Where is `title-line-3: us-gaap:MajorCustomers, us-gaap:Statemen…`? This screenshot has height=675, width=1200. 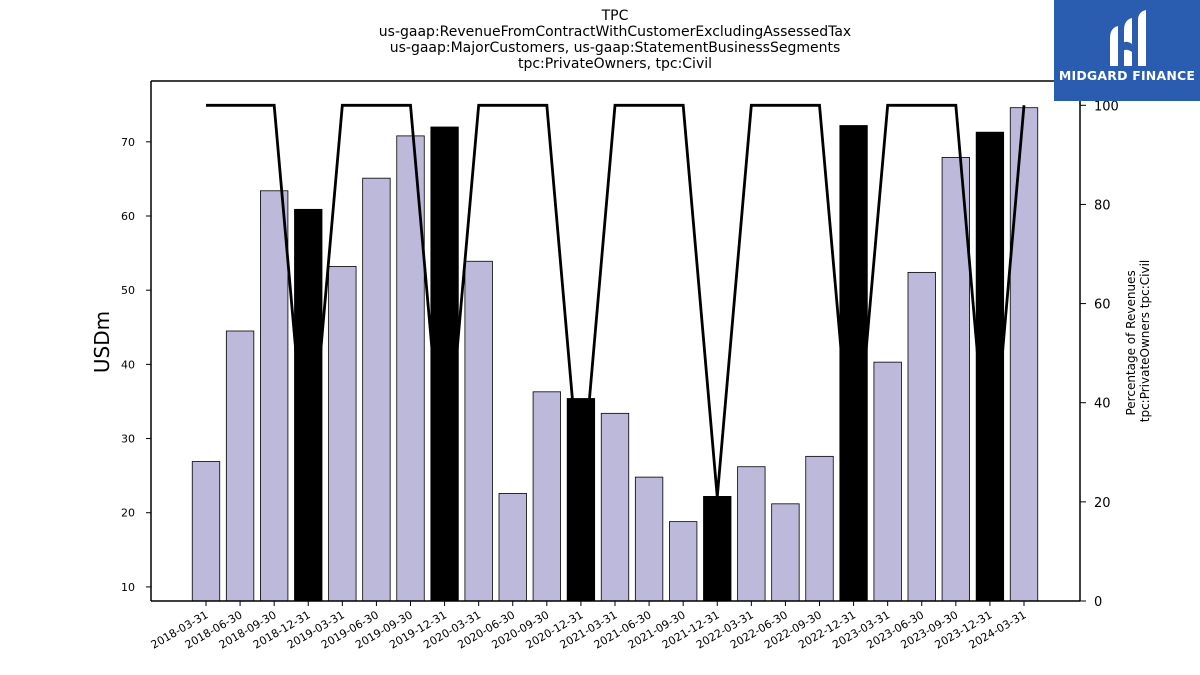
title-line-3: us-gaap:MajorCustomers, us-gaap:Statemen… is located at coordinates (615, 48).